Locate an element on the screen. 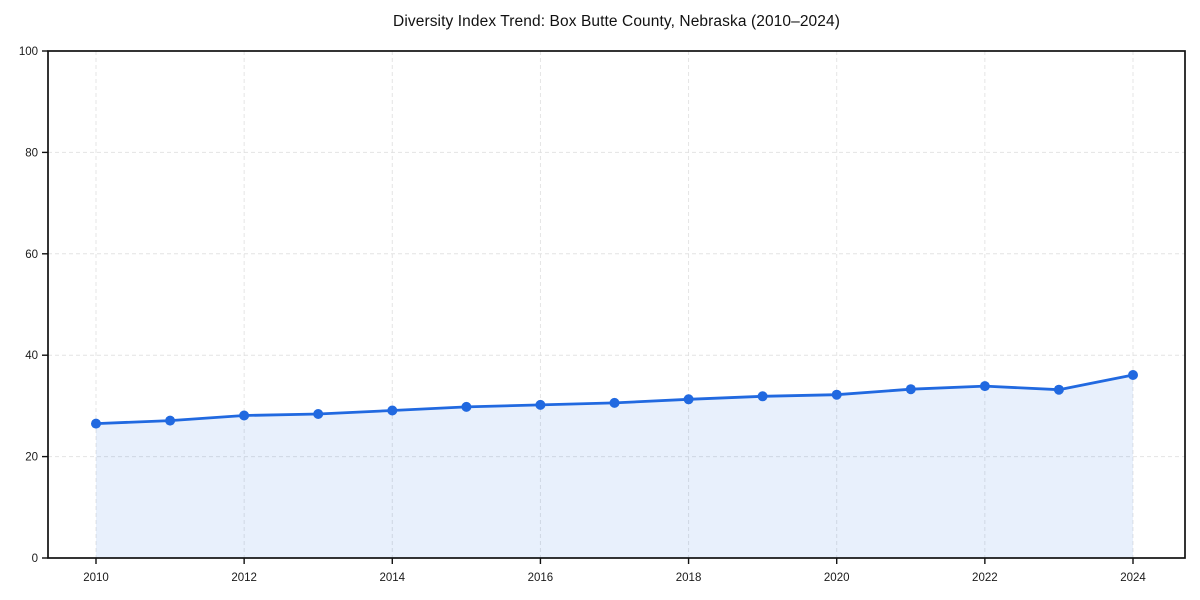 The width and height of the screenshot is (1200, 600). x-tick-label: 2024 is located at coordinates (1133, 578).